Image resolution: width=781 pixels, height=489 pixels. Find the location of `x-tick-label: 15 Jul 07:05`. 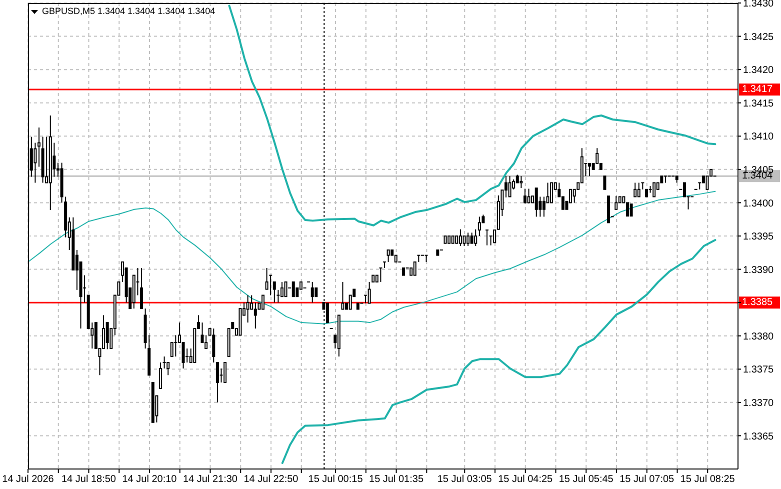

x-tick-label: 15 Jul 07:05 is located at coordinates (647, 480).